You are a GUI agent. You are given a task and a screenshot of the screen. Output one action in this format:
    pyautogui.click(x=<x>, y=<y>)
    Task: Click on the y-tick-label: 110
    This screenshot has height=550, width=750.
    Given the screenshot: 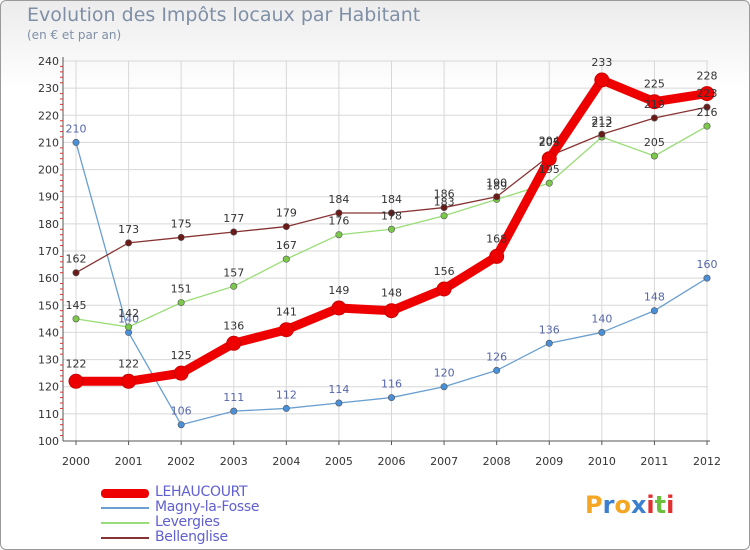 What is the action you would take?
    pyautogui.click(x=48, y=414)
    